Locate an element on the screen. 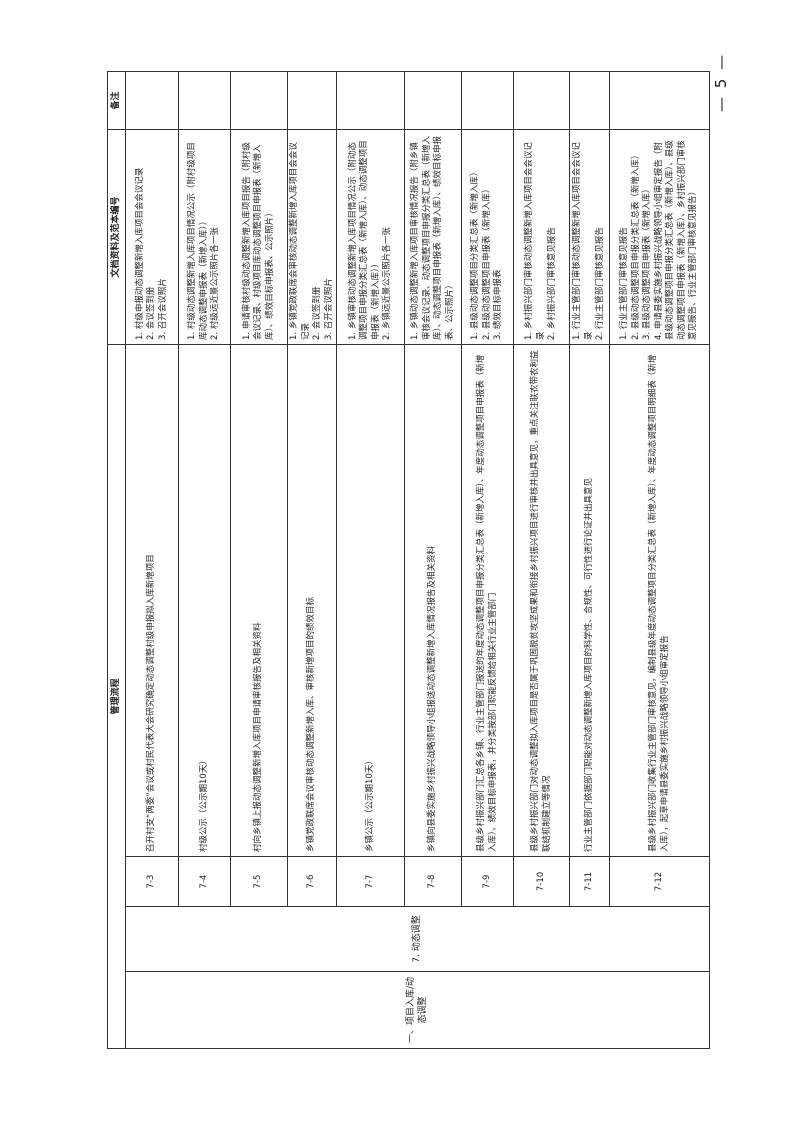  doc-item: 3. 县级动态调整项目申报表（新增入库） is located at coordinates (647, 262).